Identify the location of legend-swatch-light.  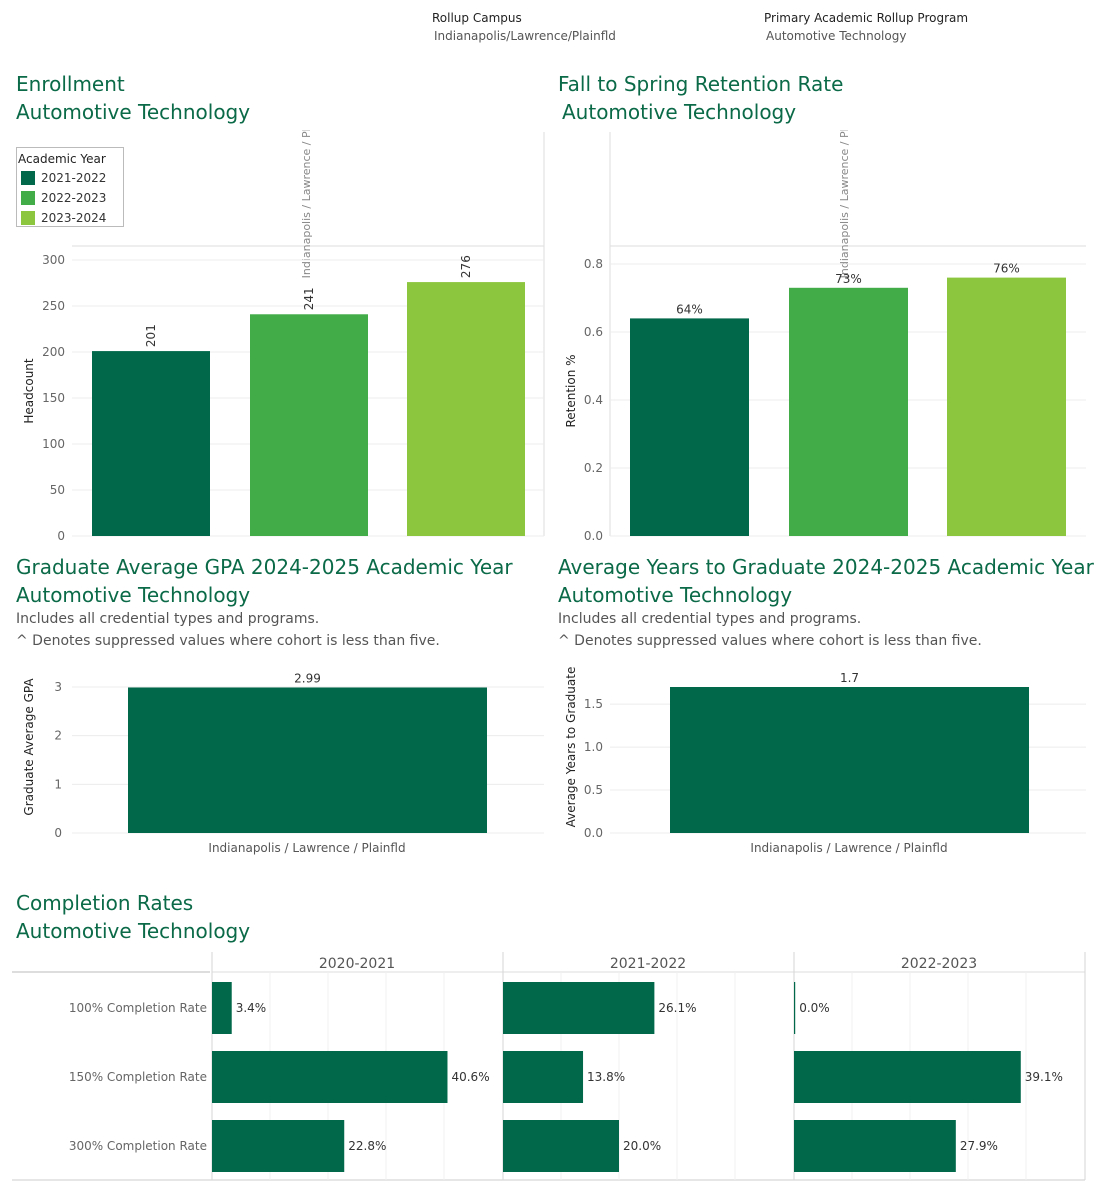
(28, 218).